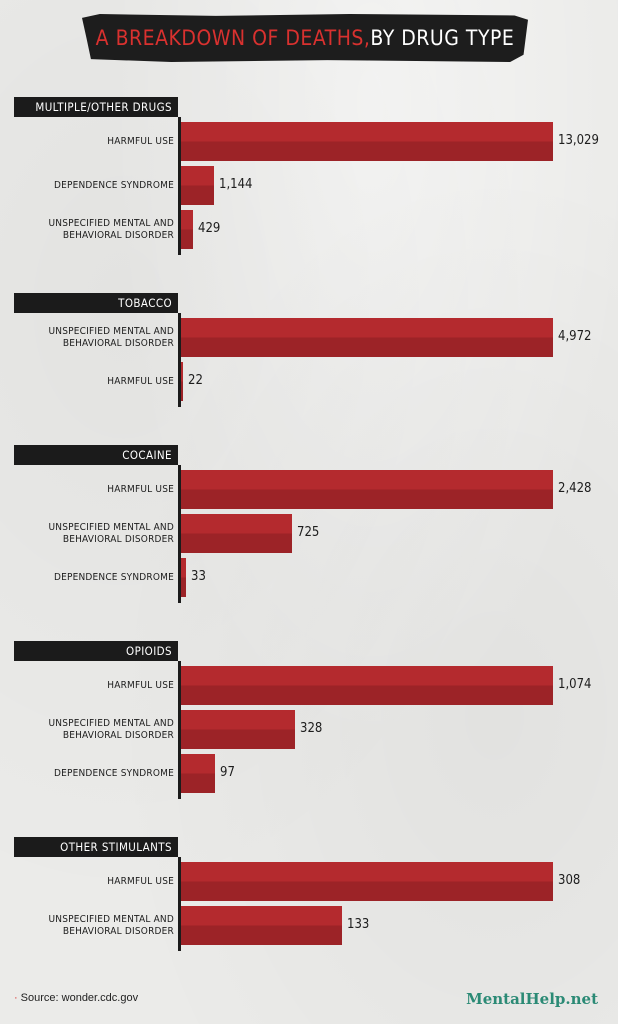 The image size is (618, 1024). Describe the element at coordinates (227, 772) in the screenshot. I see `group-3-row-2-value-label: 97` at that location.